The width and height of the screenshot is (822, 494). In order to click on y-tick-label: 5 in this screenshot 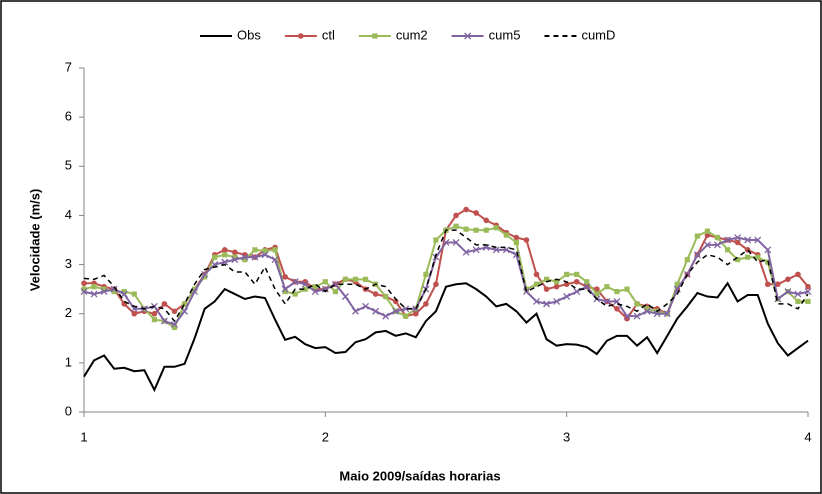, I will do `click(68, 165)`.